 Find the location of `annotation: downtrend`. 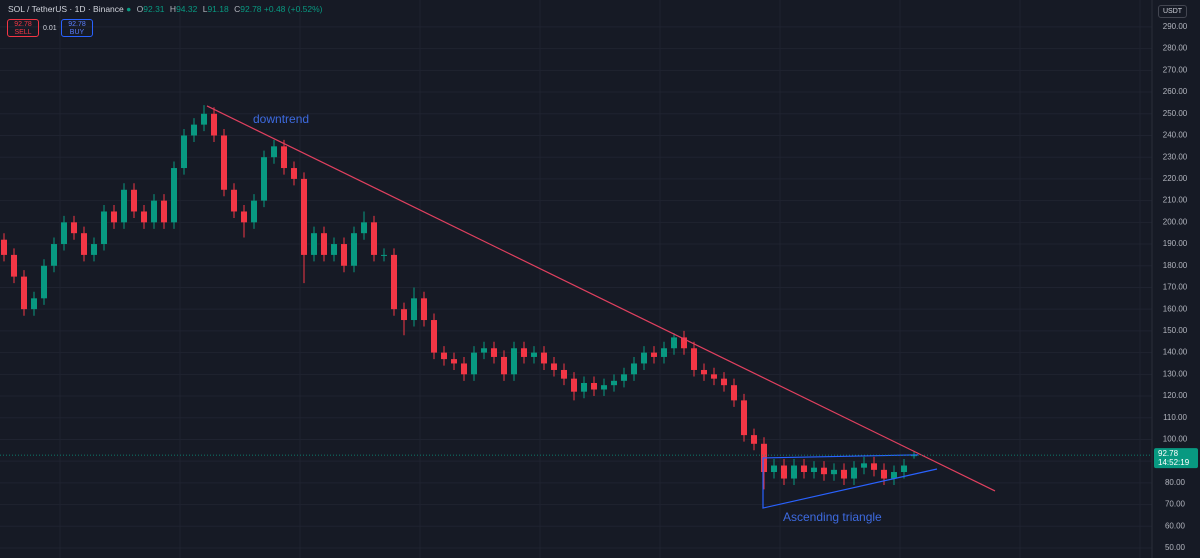

annotation: downtrend is located at coordinates (281, 119).